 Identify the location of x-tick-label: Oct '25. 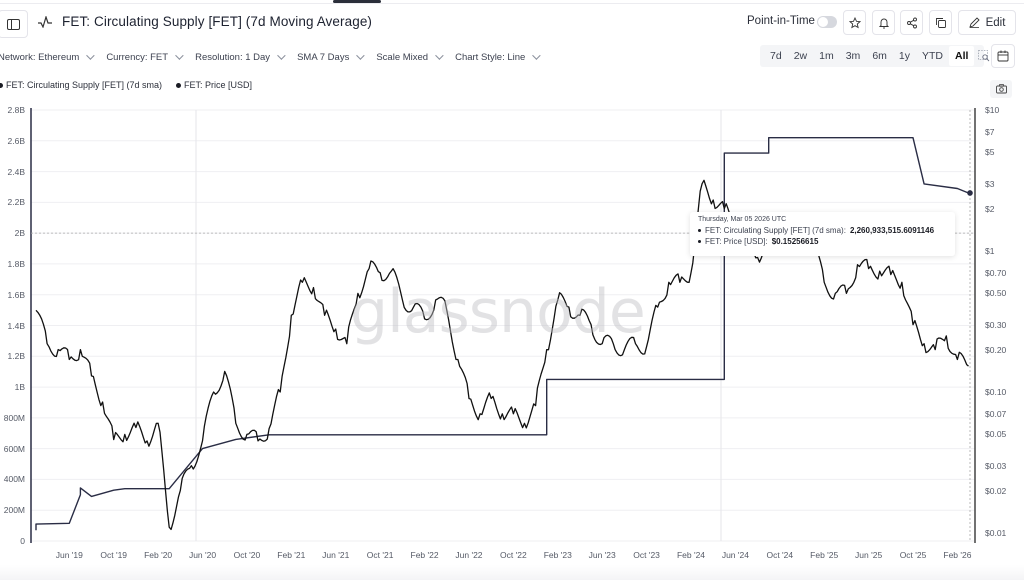
(913, 555).